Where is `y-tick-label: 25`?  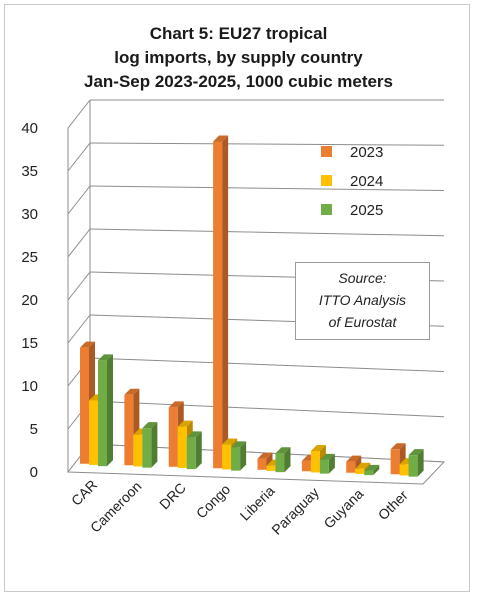
y-tick-label: 25 is located at coordinates (29, 257).